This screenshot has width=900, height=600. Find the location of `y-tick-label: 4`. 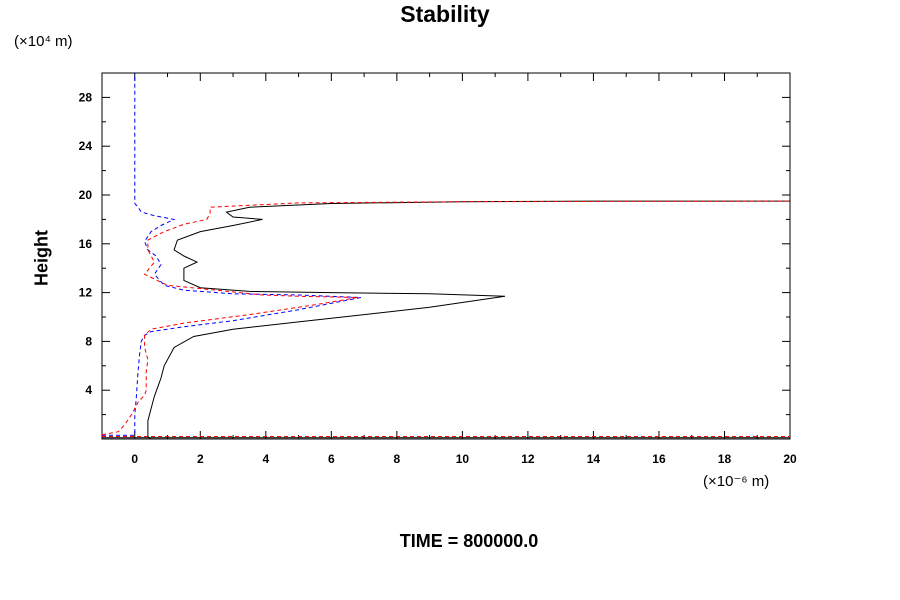

y-tick-label: 4 is located at coordinates (88, 390).